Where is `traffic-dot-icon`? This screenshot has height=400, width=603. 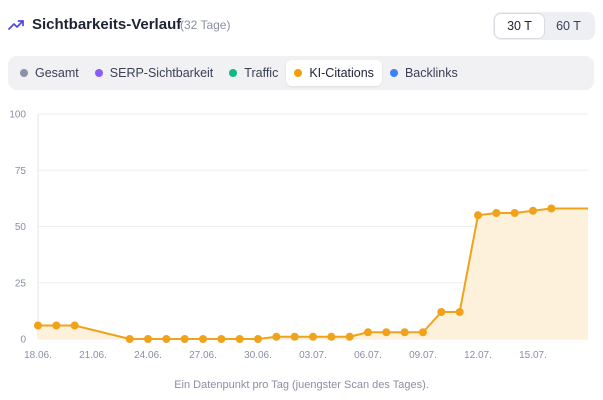
traffic-dot-icon is located at coordinates (233, 73).